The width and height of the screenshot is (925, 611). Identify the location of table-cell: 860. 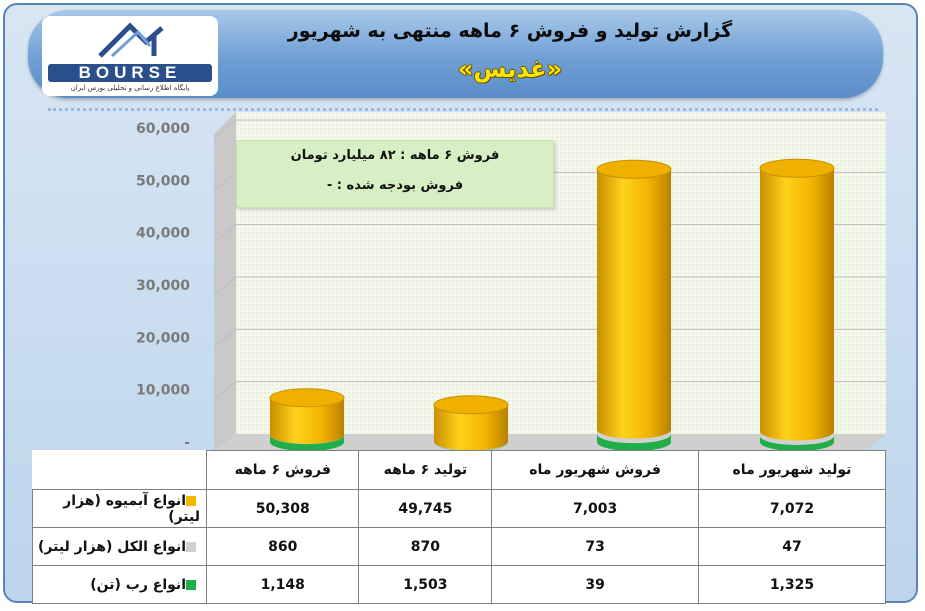
(282, 546).